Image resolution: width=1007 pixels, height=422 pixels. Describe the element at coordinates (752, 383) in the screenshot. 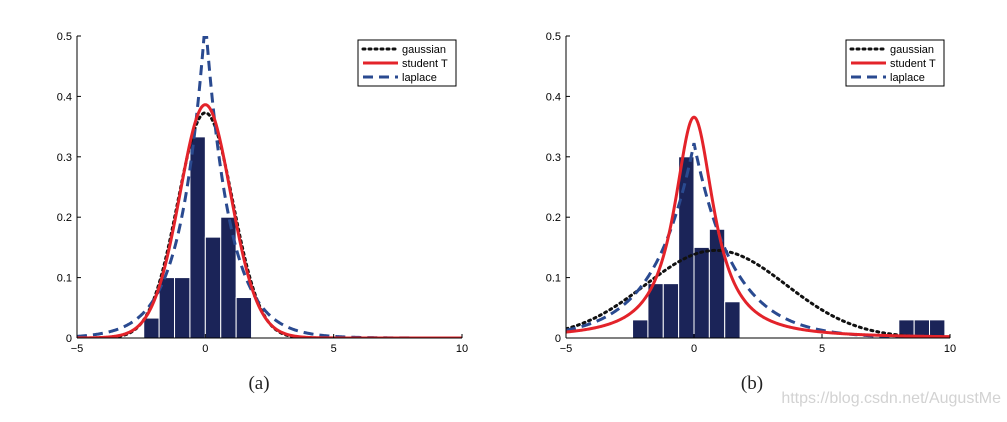

I see `panel-caption: (b)` at that location.